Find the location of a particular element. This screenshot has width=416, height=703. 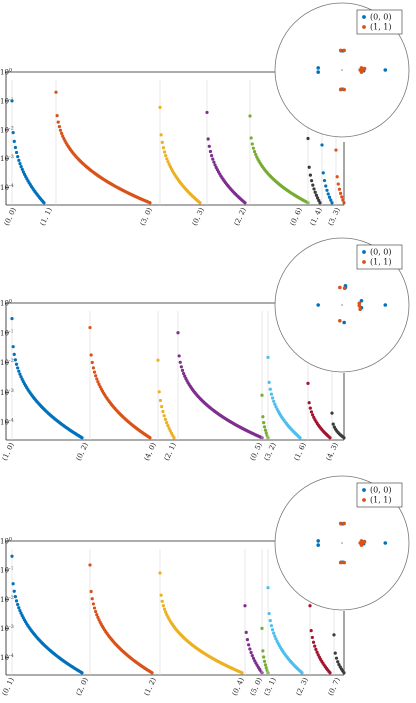

legend-marker-orange is located at coordinates (364, 27).